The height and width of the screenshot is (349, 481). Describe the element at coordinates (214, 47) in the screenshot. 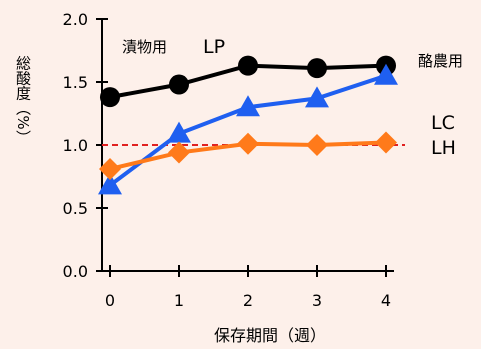

I see `lp-series-label: LP` at that location.